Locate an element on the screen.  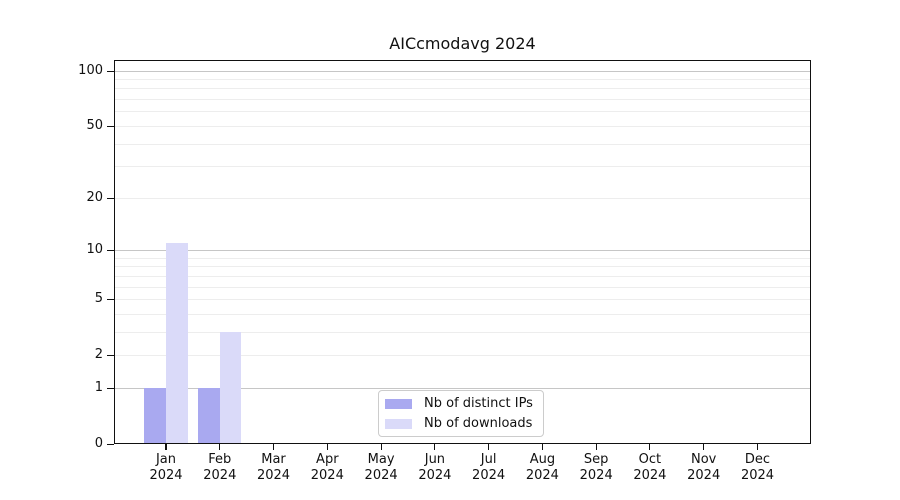
x-tick-label: Aug 2024 is located at coordinates (542, 467).